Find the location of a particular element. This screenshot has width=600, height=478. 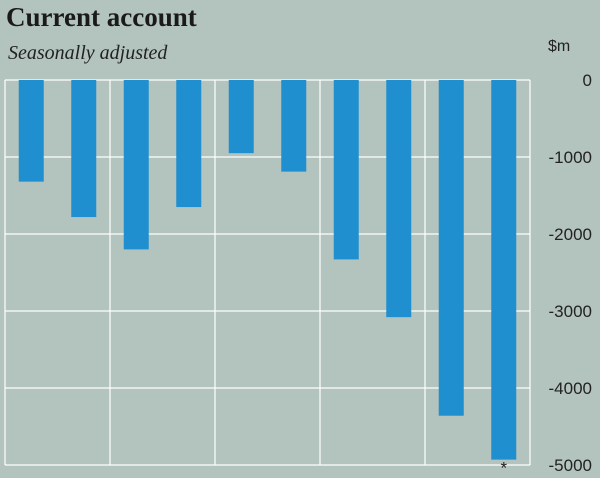

y-tick-labels: 0 -1000 -2000 -3000 -4000 -5000 is located at coordinates (570, 273).